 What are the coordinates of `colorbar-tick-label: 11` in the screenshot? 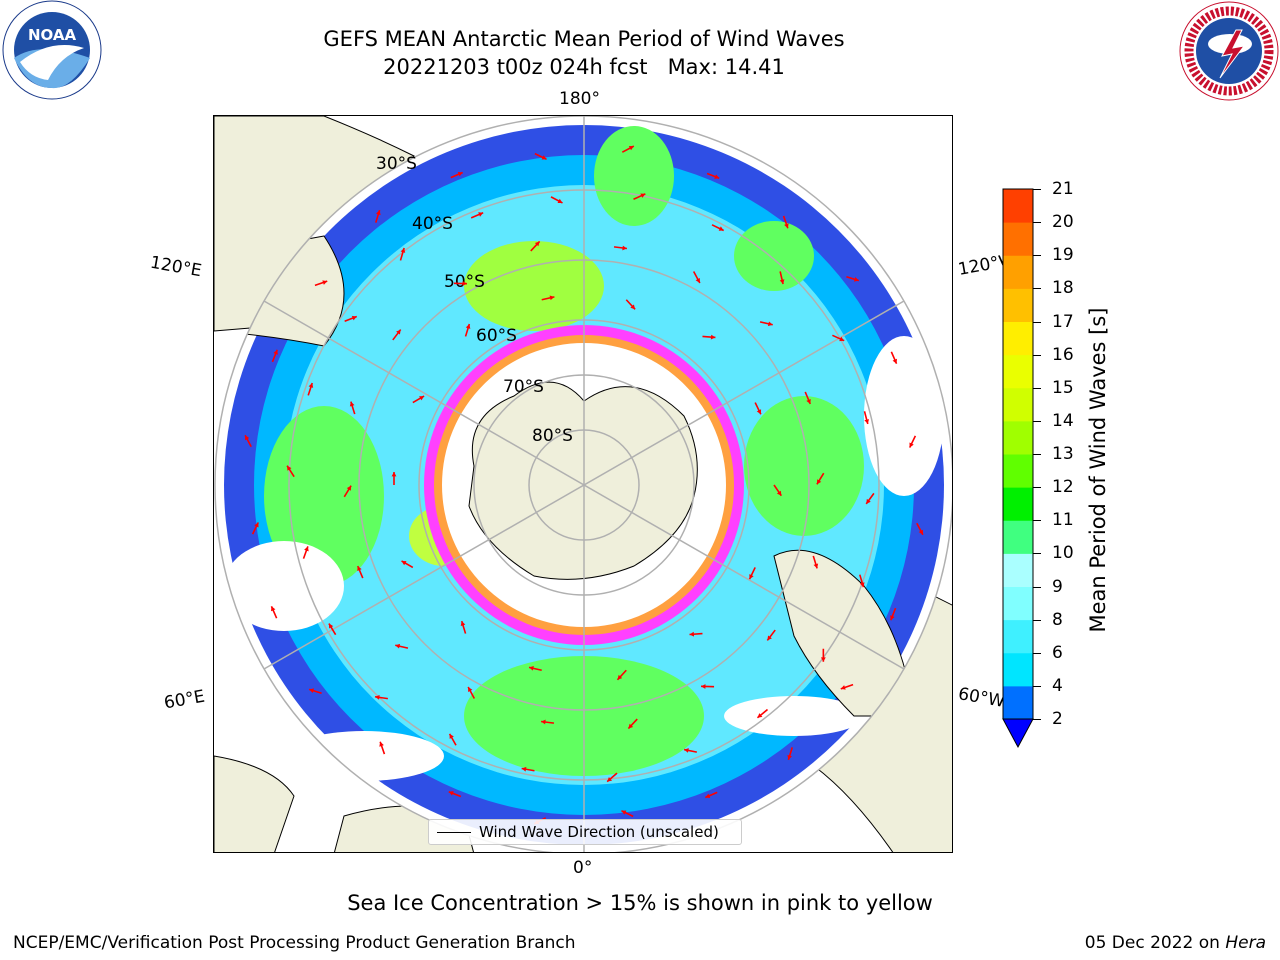 It's located at (1063, 520).